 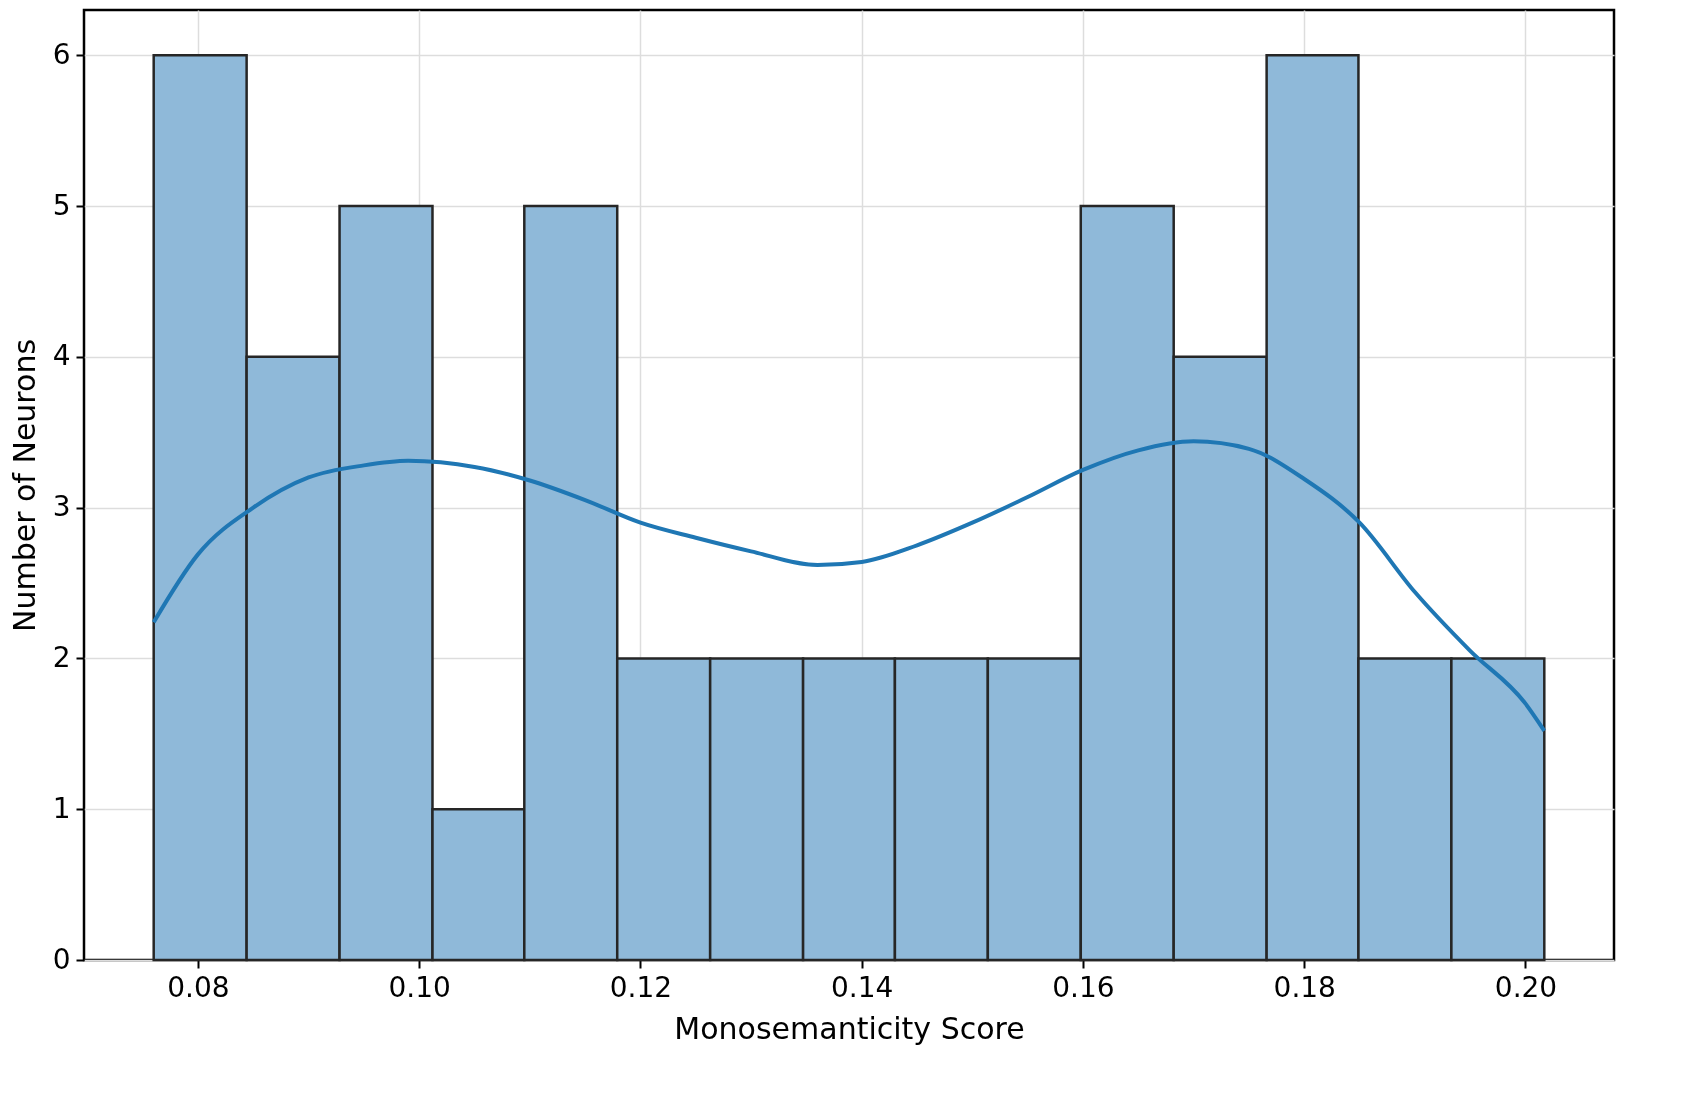 What do you see at coordinates (61, 54) in the screenshot?
I see `y-tick-label: 6` at bounding box center [61, 54].